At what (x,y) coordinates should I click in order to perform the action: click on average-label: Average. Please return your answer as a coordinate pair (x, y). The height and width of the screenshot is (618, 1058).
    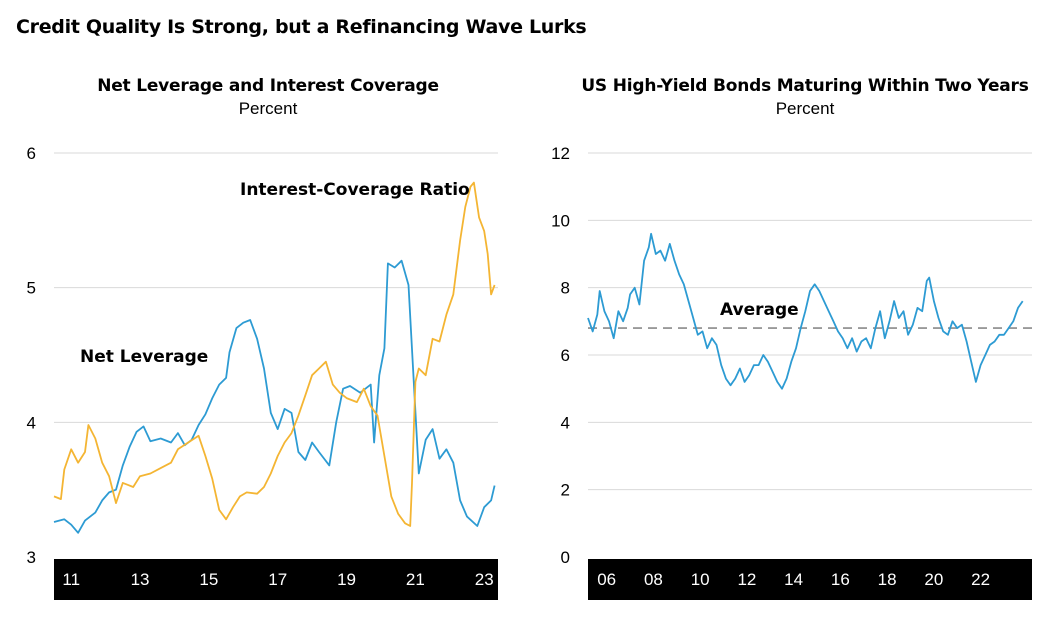
    Looking at the image, I should click on (759, 310).